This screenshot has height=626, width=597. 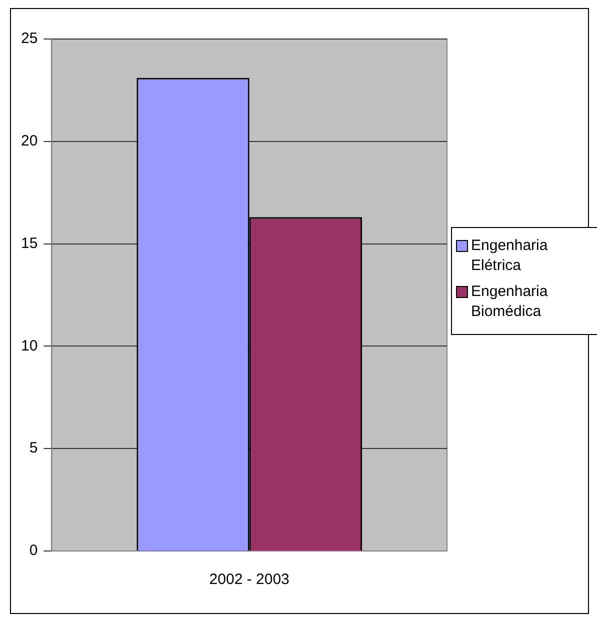 I want to click on y-tick-label: 20, so click(x=29, y=141).